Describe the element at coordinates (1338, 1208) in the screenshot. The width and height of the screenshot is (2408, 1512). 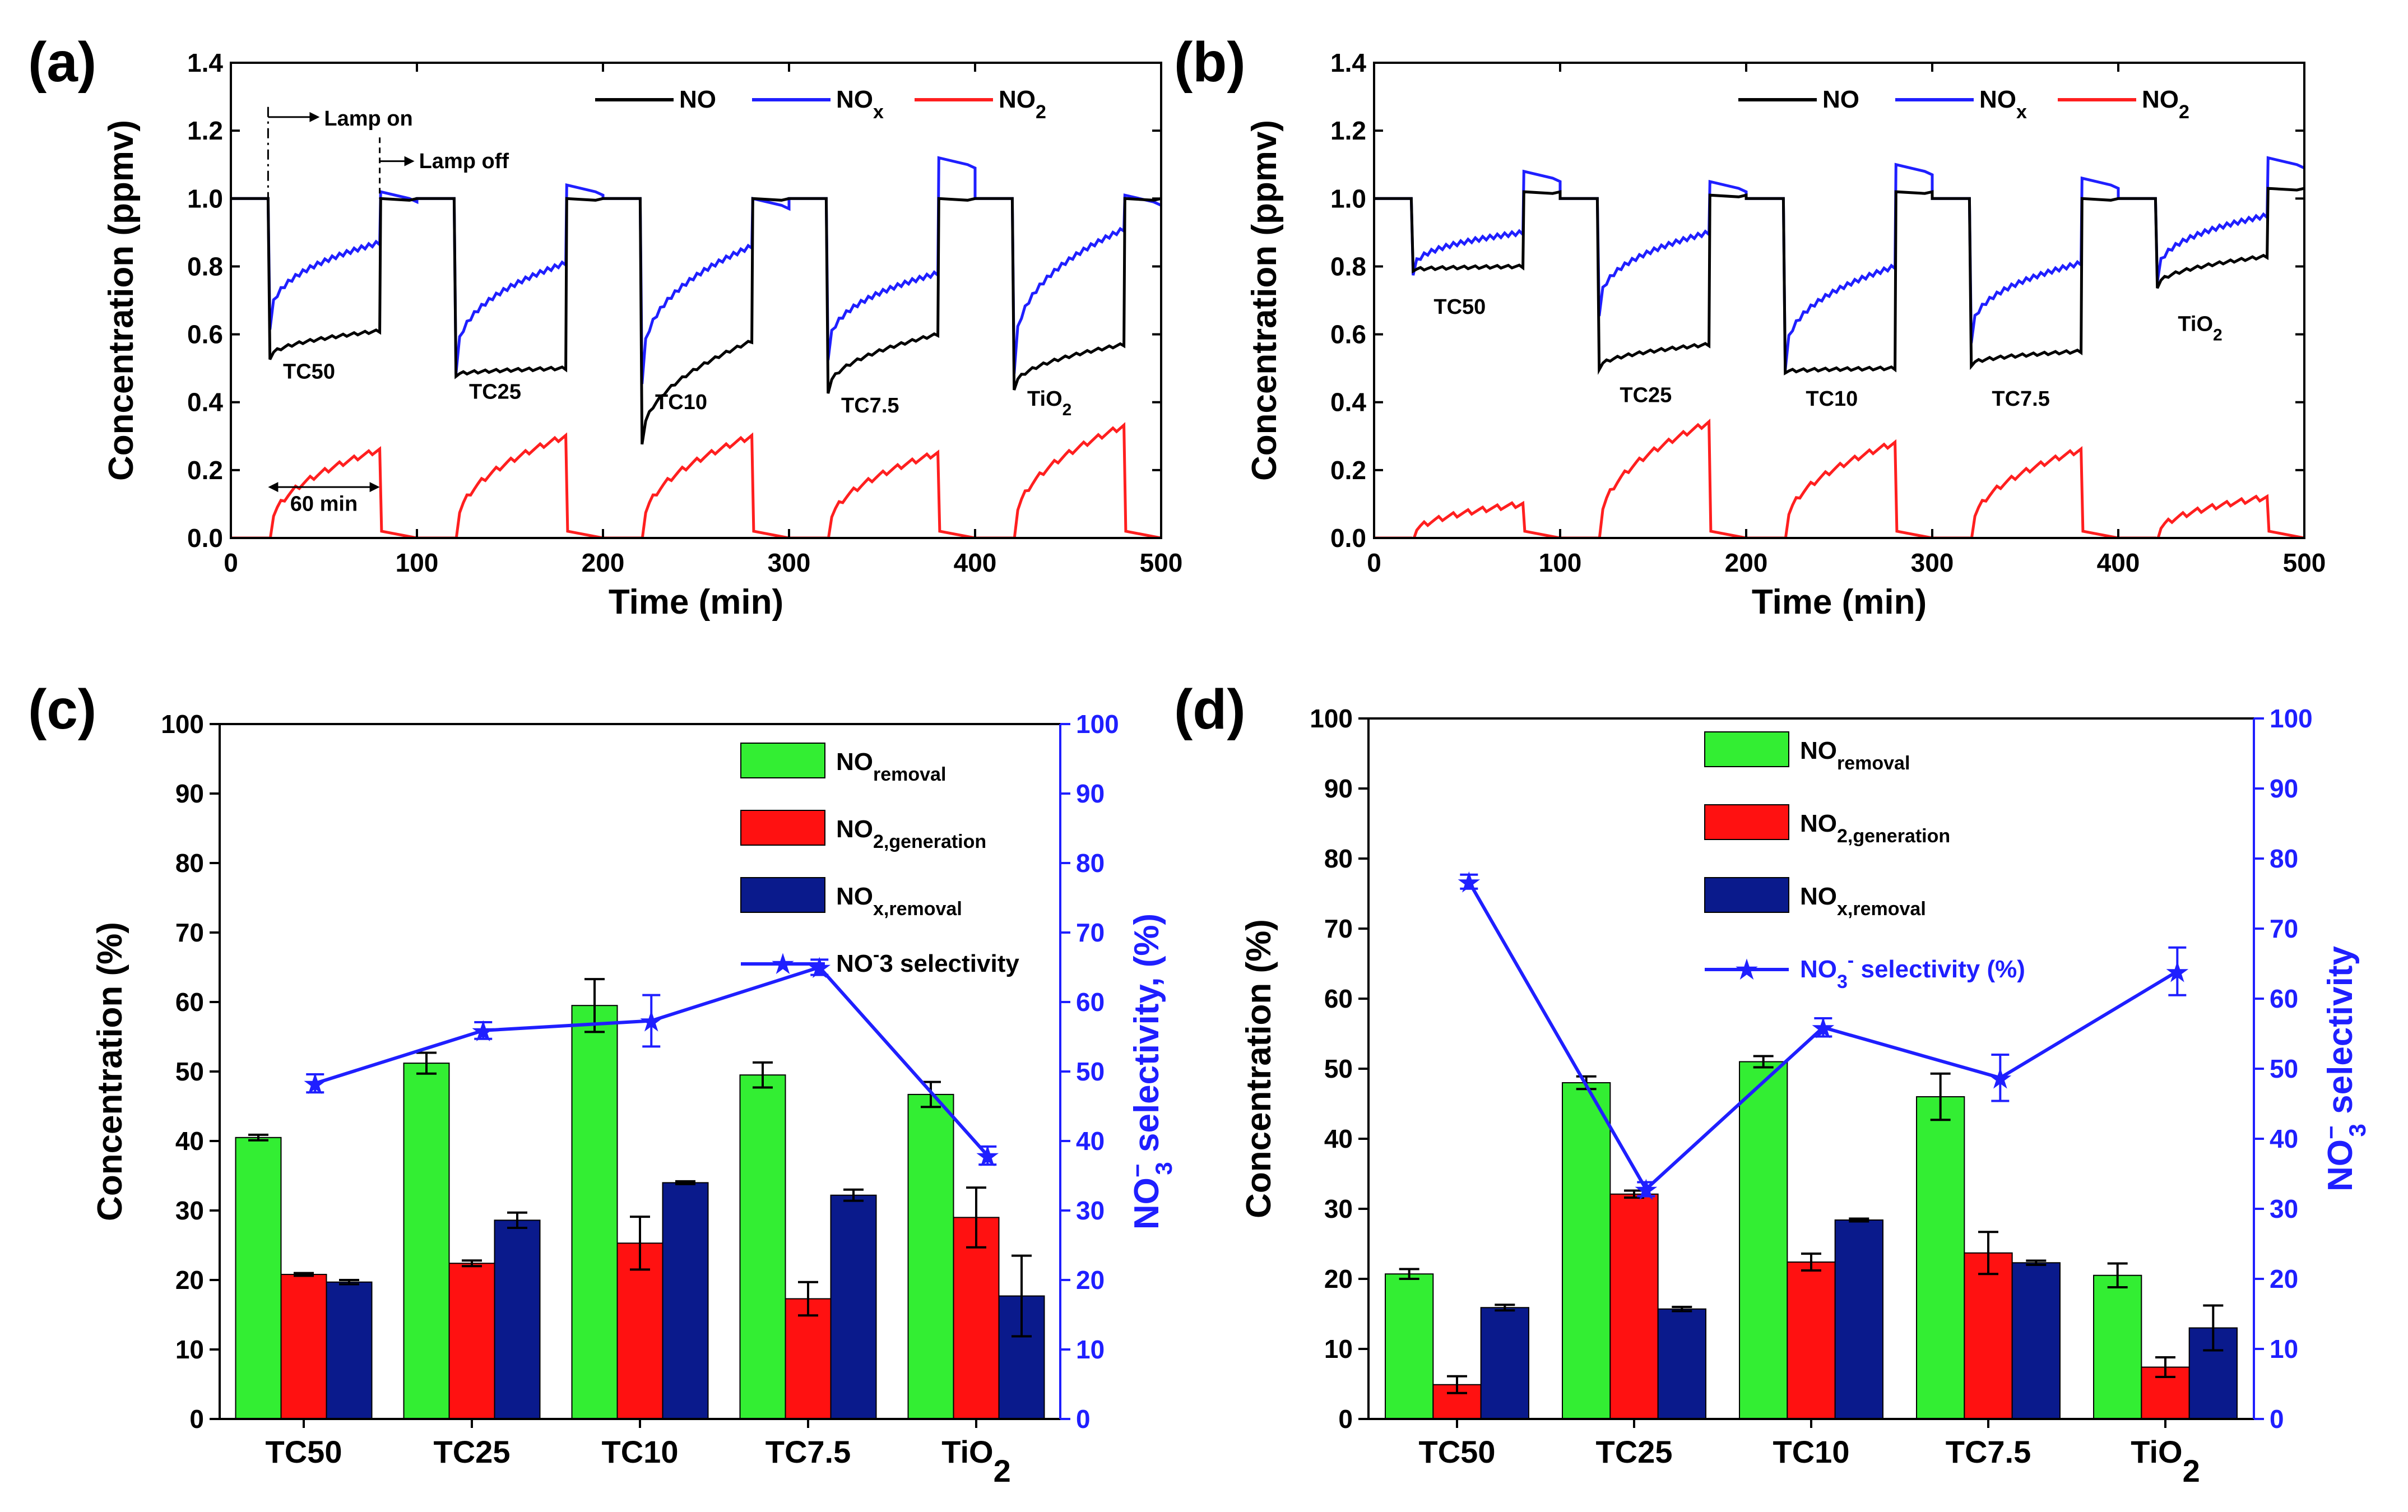
I see `y-tick-label: 30` at that location.